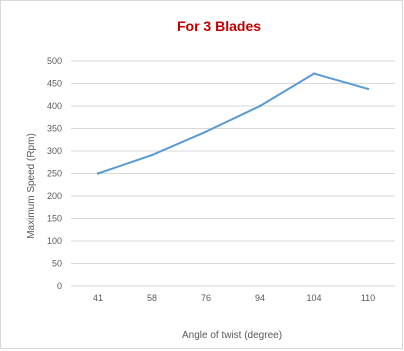  I want to click on y-tick-label: 150, so click(54, 219).